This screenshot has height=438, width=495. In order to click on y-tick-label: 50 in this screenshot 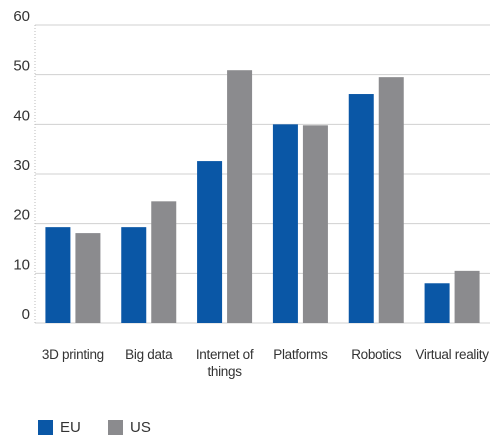, I will do `click(21, 66)`.